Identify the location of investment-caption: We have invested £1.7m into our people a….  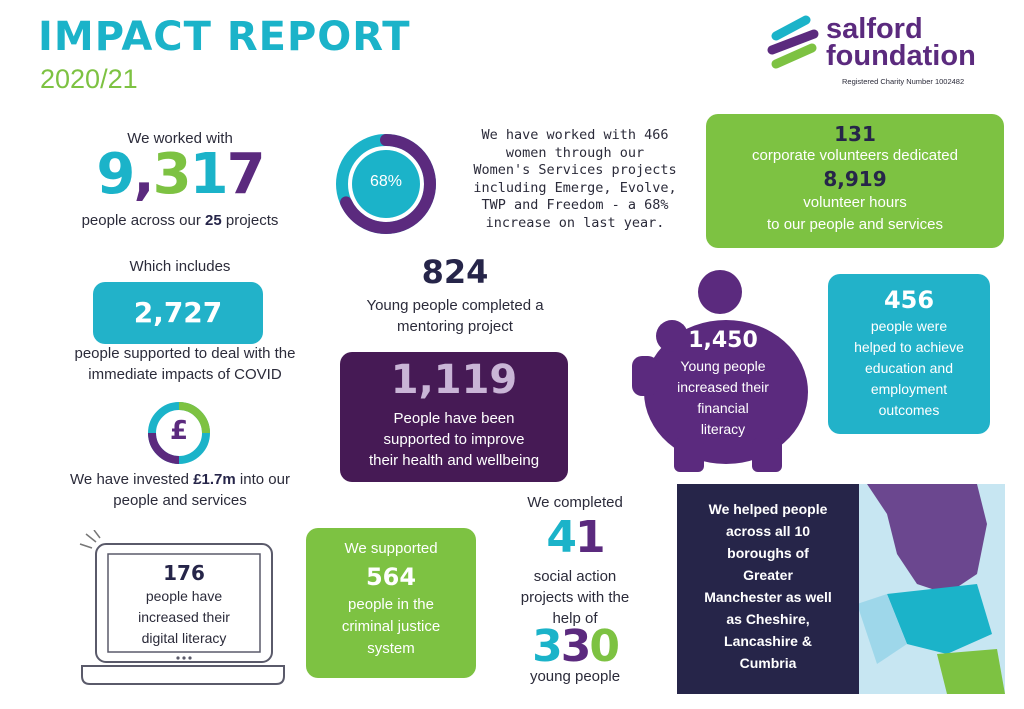
(180, 490).